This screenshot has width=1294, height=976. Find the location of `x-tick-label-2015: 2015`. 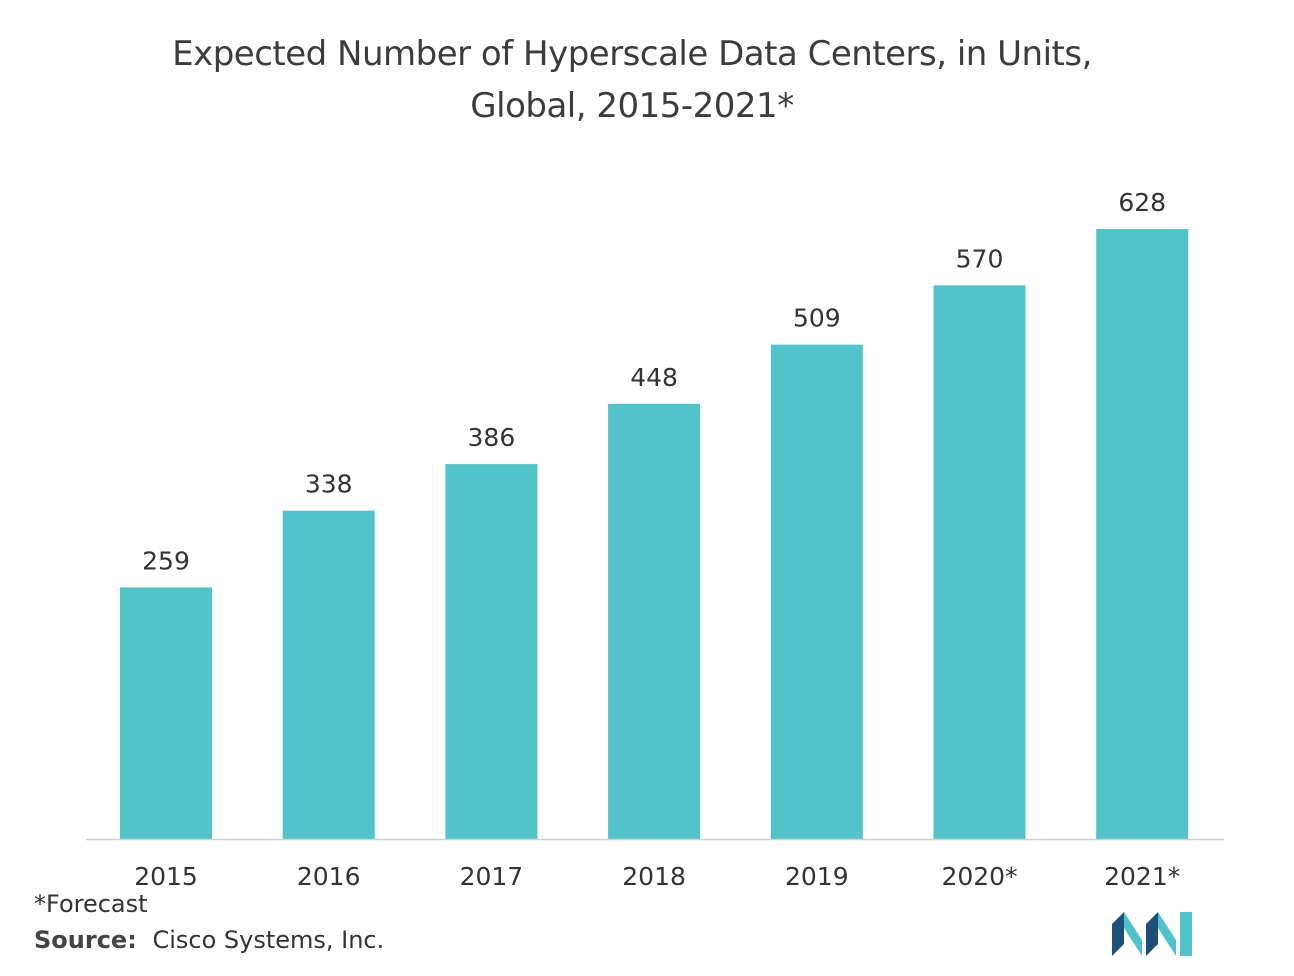

x-tick-label-2015: 2015 is located at coordinates (166, 876).